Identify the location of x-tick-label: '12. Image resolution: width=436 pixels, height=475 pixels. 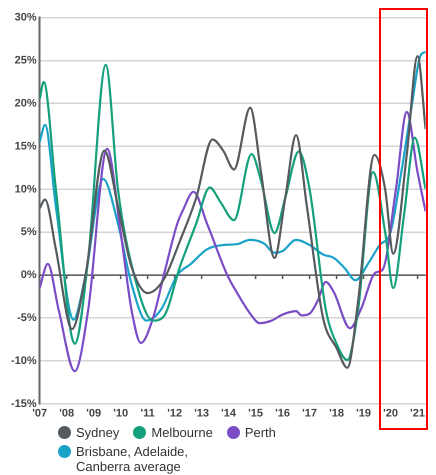
(174, 413).